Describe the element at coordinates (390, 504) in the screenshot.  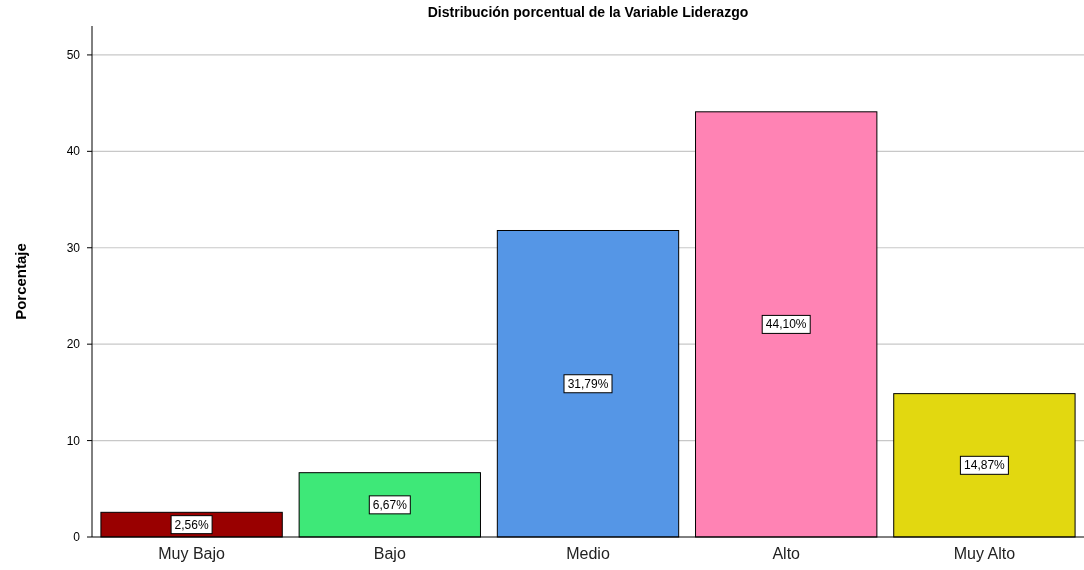
I see `data-label: 6,67%` at that location.